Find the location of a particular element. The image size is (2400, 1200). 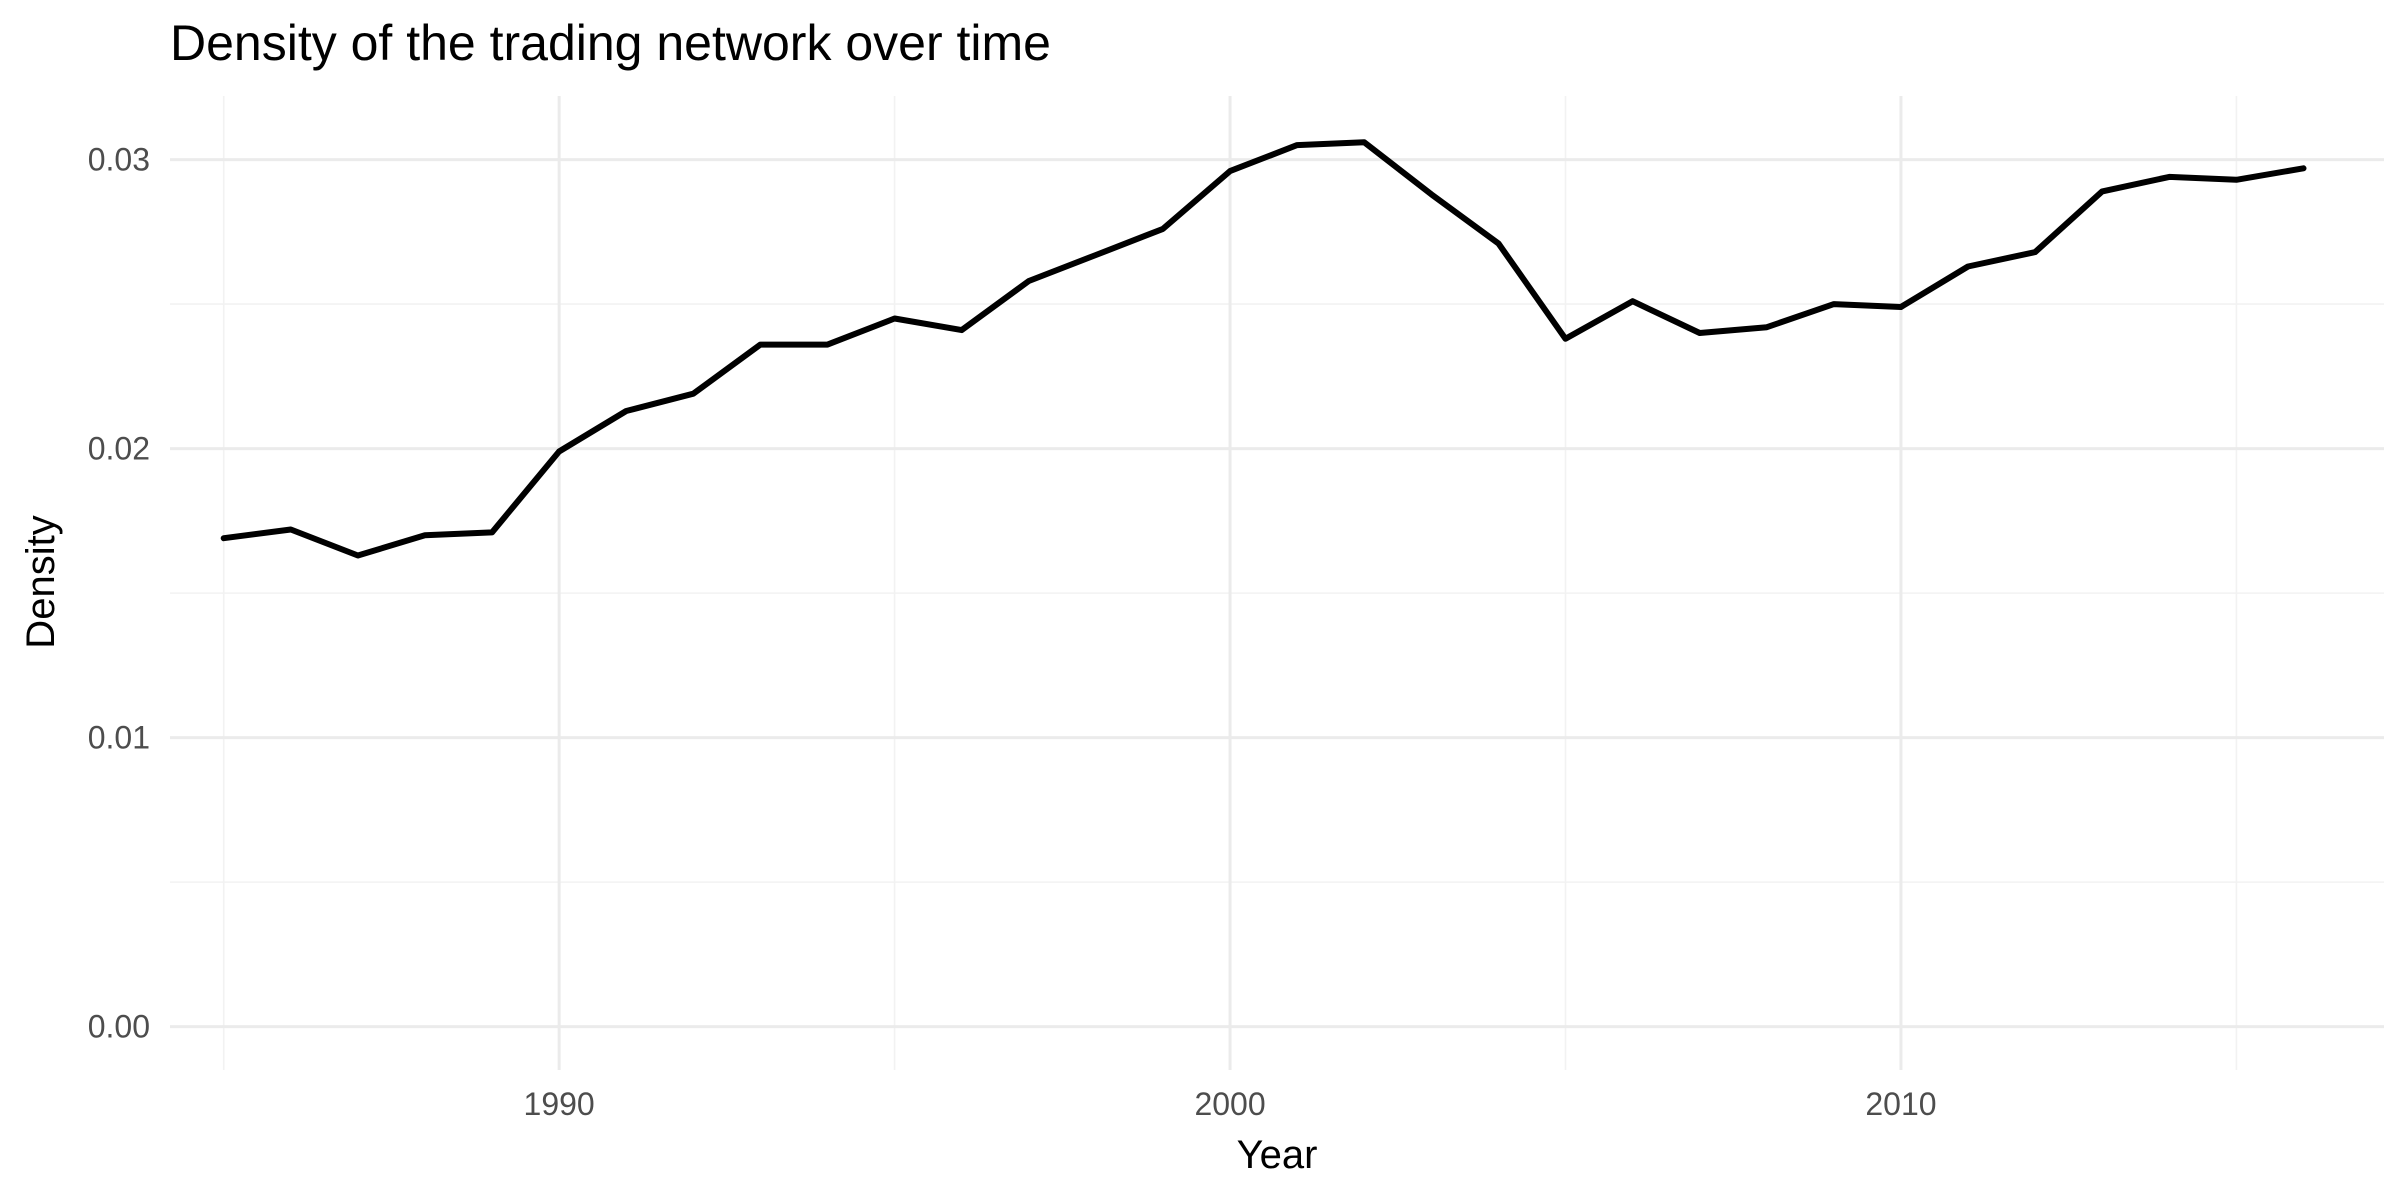

y-tick-label: 0.02 is located at coordinates (119, 449).